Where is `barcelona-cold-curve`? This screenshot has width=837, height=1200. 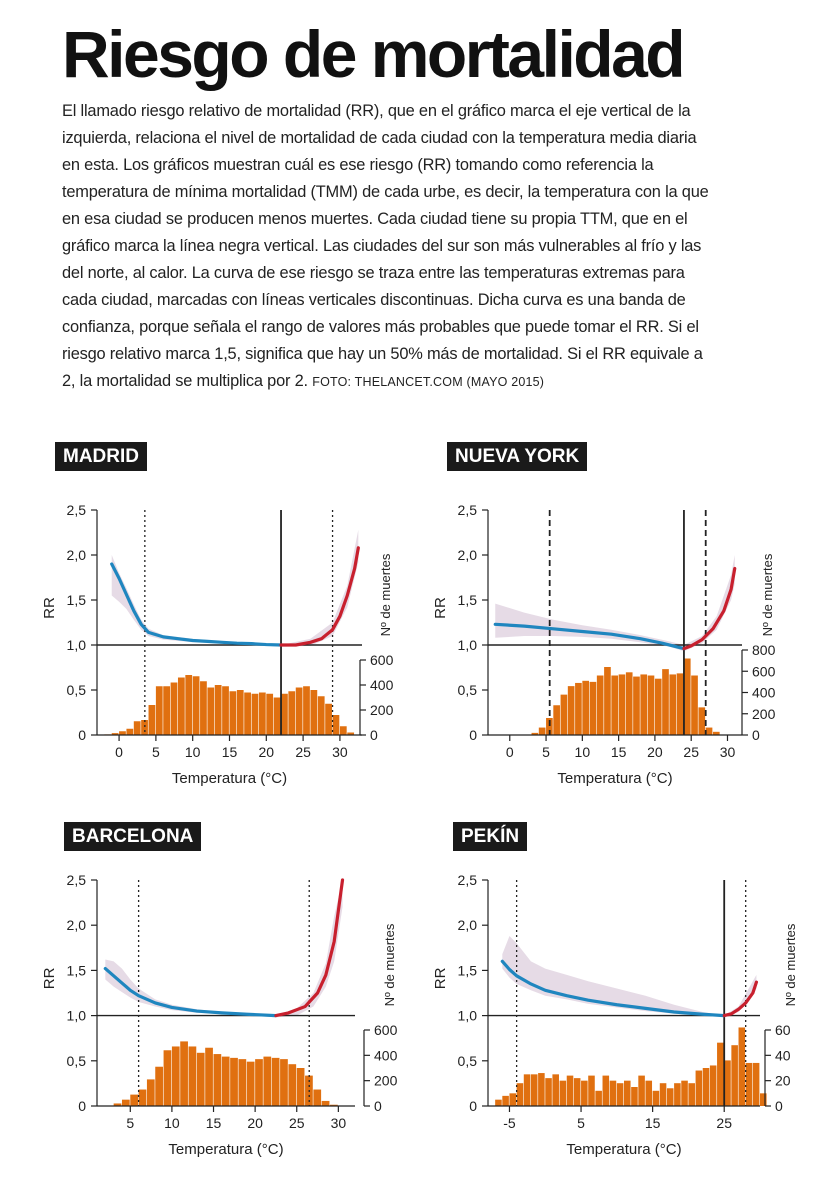
barcelona-cold-curve is located at coordinates (190, 992).